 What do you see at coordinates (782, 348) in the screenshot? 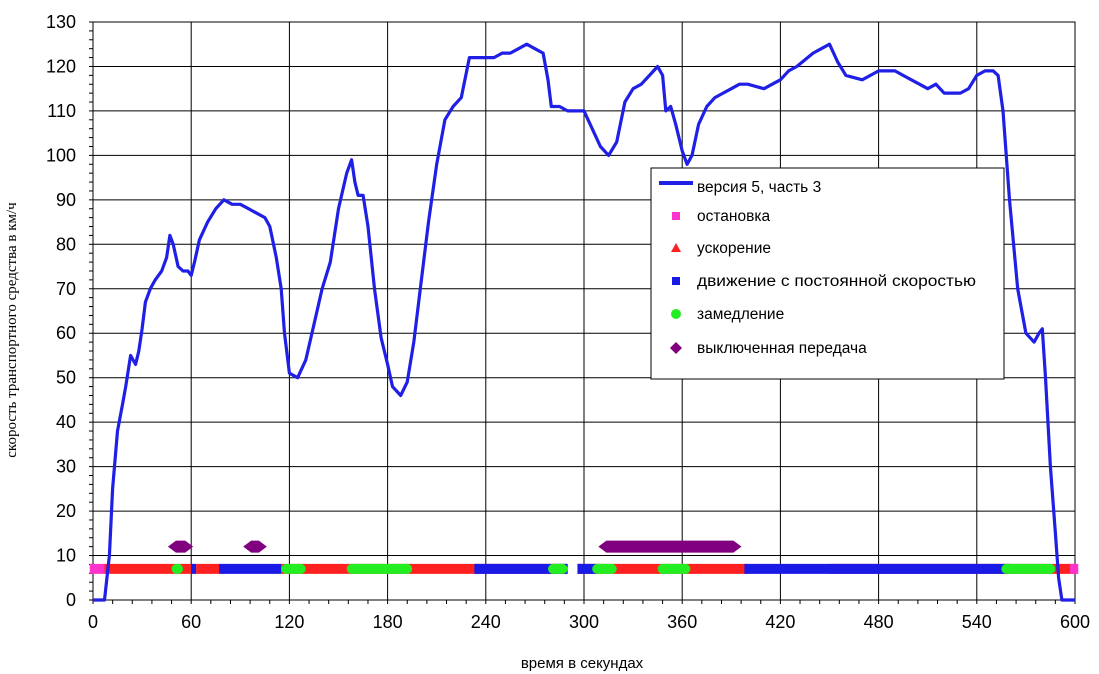
I see `legend-label: выключенная передача` at bounding box center [782, 348].